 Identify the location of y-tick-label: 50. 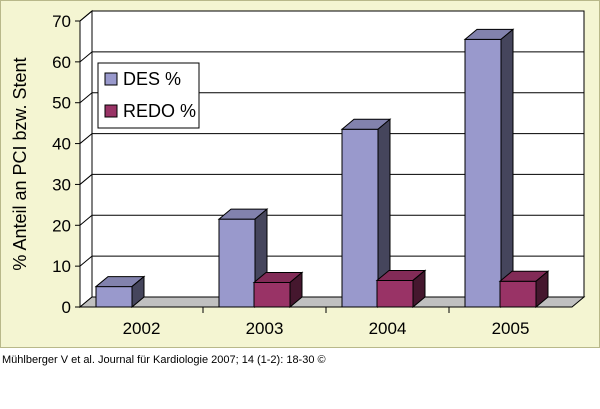
(61, 103).